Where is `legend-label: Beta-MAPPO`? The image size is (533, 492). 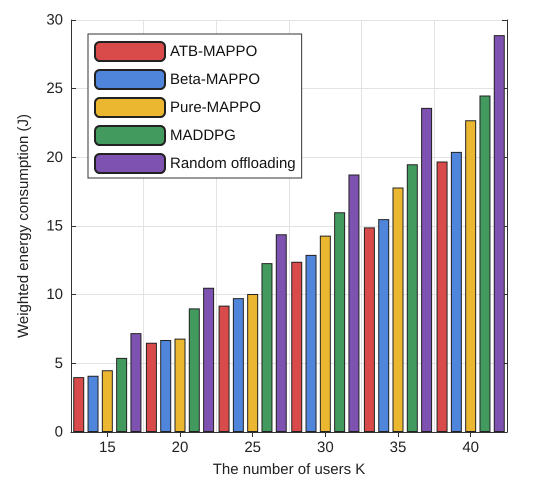
legend-label: Beta-MAPPO is located at coordinates (215, 79).